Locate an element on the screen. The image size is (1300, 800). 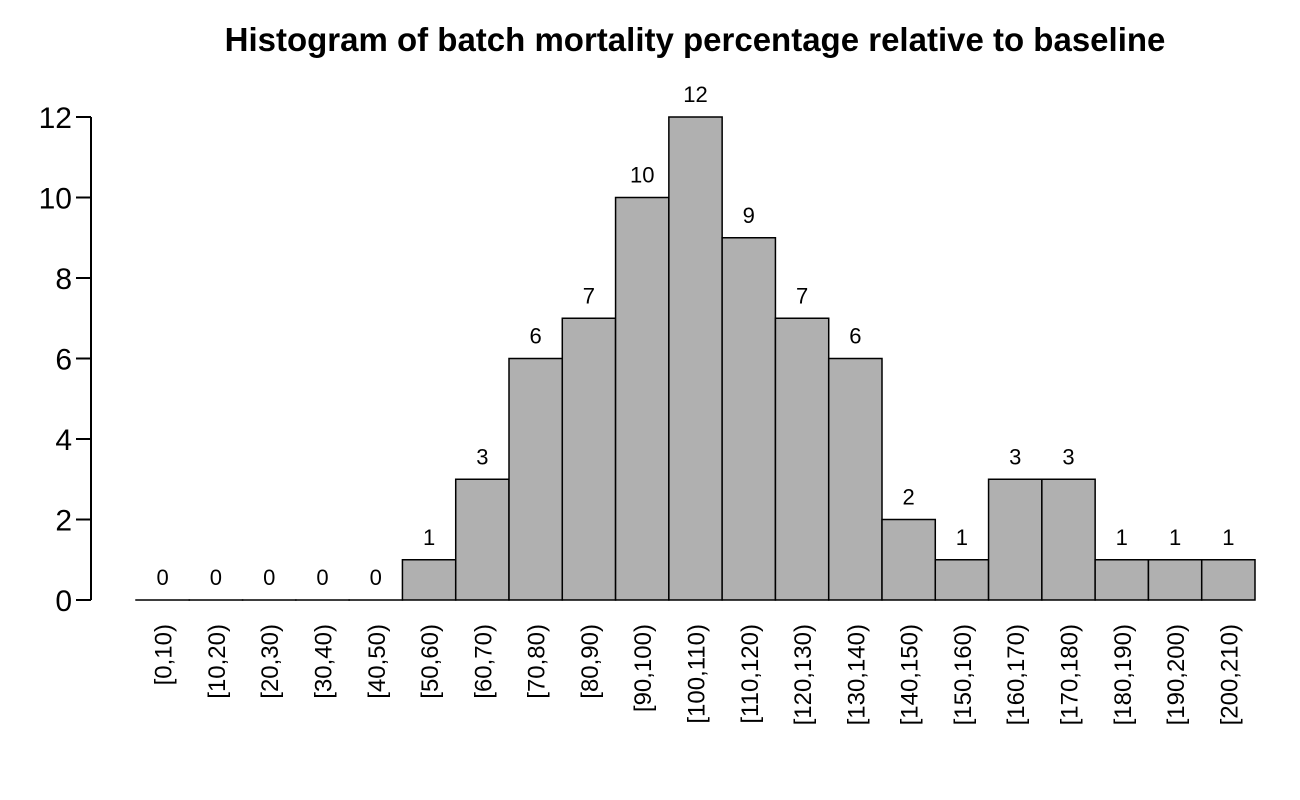
x-tick-label: [100,110) is located at coordinates (697, 674).